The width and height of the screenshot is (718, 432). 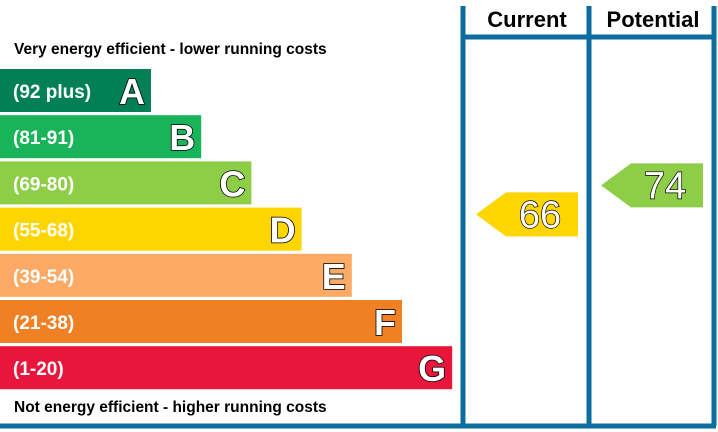 I want to click on band-g-range: (1-20), so click(x=38, y=369).